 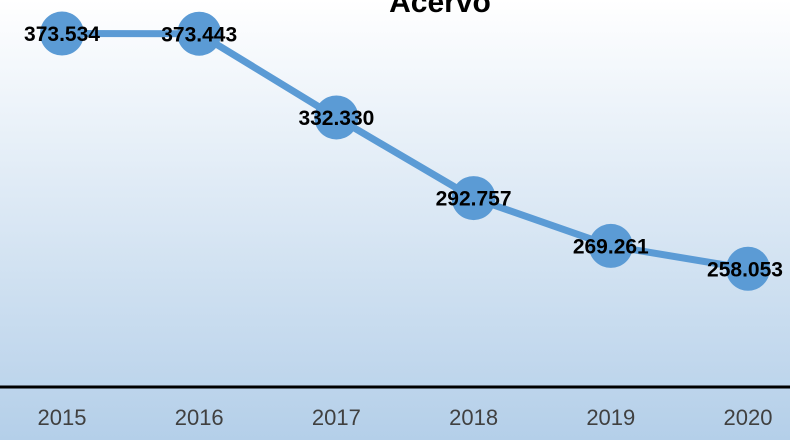 I want to click on data-label: 258.053, so click(x=745, y=269).